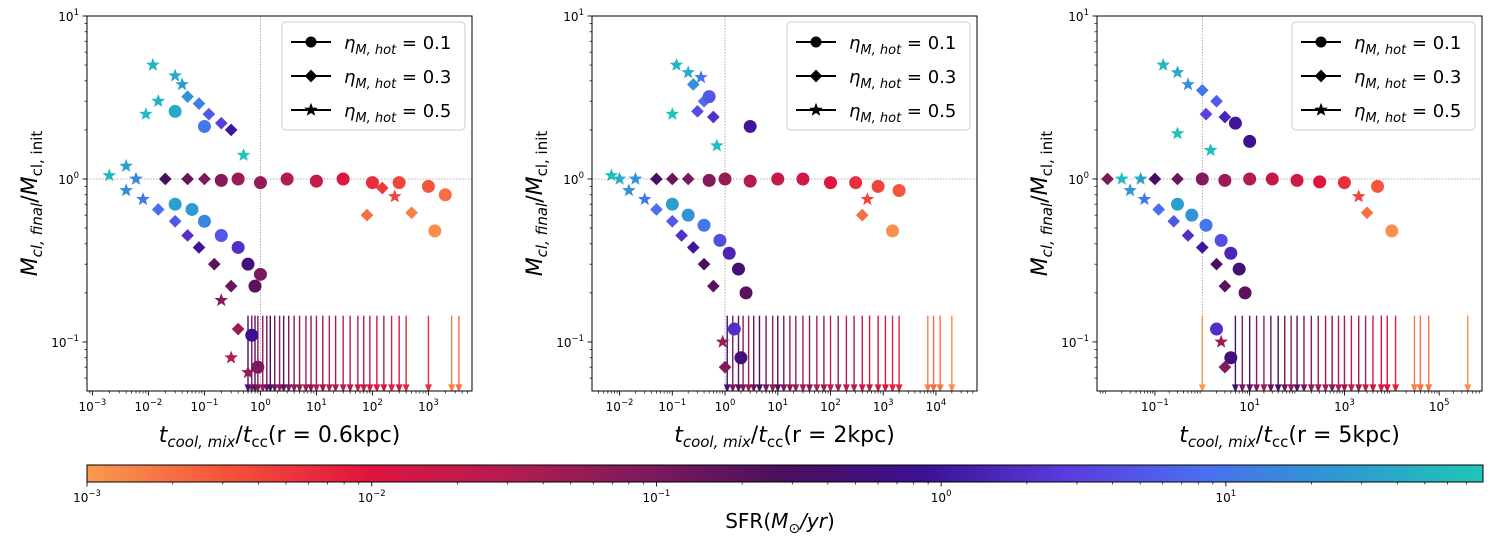 This screenshot has height=543, width=1494. What do you see at coordinates (1226, 497) in the screenshot?
I see `colorbar-tick-label: 101` at bounding box center [1226, 497].